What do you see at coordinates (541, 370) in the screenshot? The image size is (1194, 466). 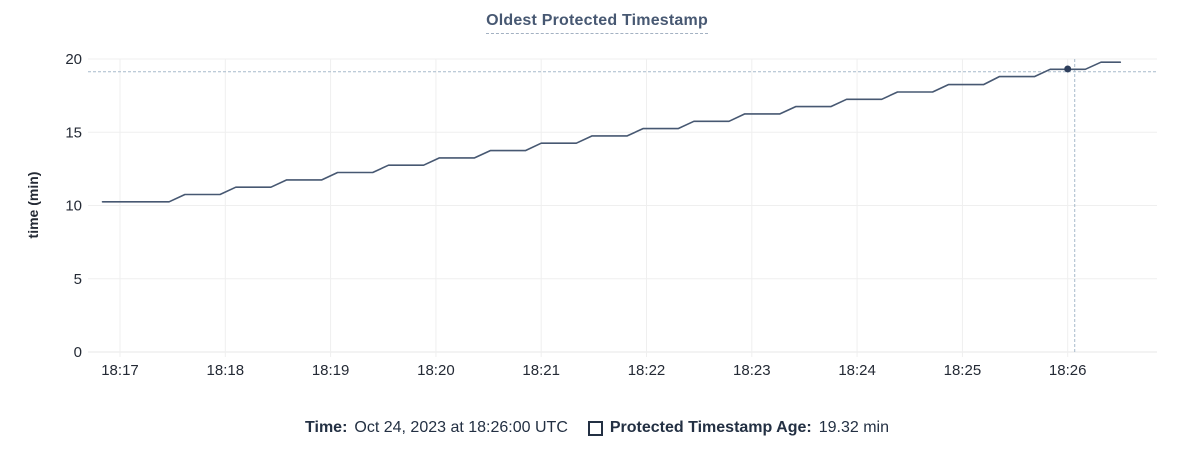 I see `x-tick-label: 18:21` at bounding box center [541, 370].